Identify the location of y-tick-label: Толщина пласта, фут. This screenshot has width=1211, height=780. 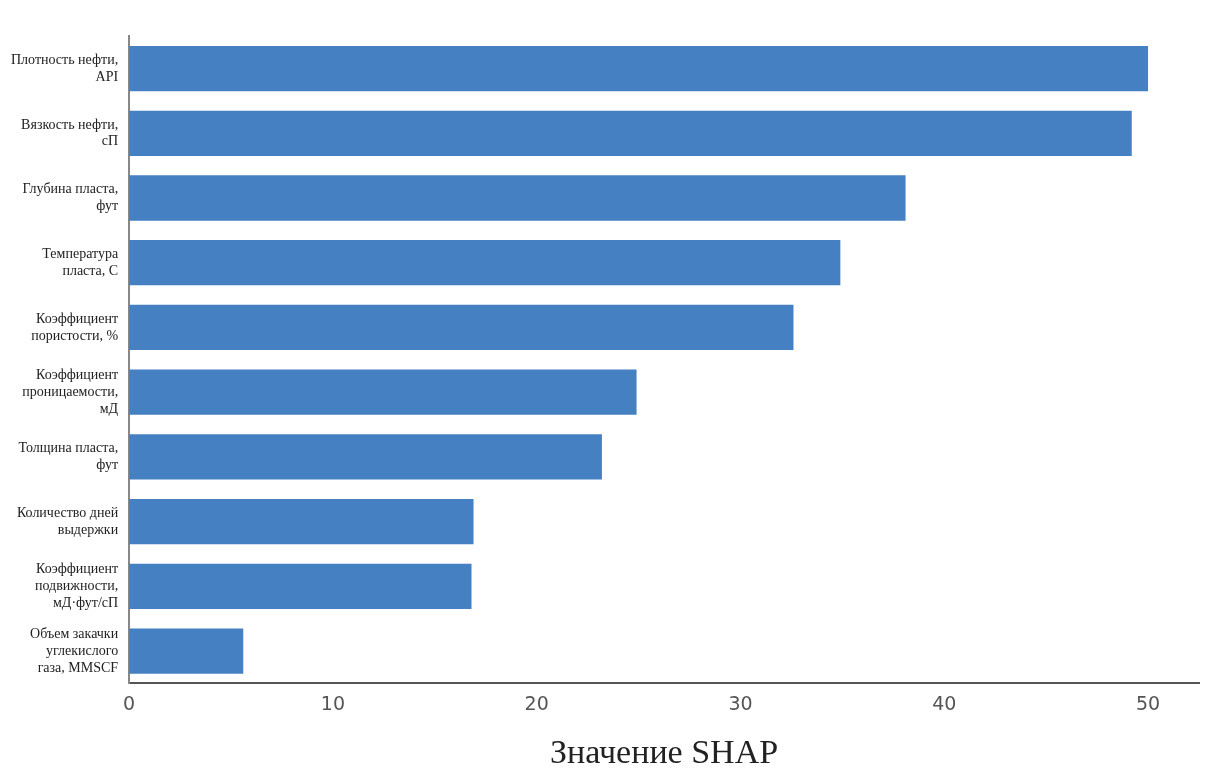
(68, 456).